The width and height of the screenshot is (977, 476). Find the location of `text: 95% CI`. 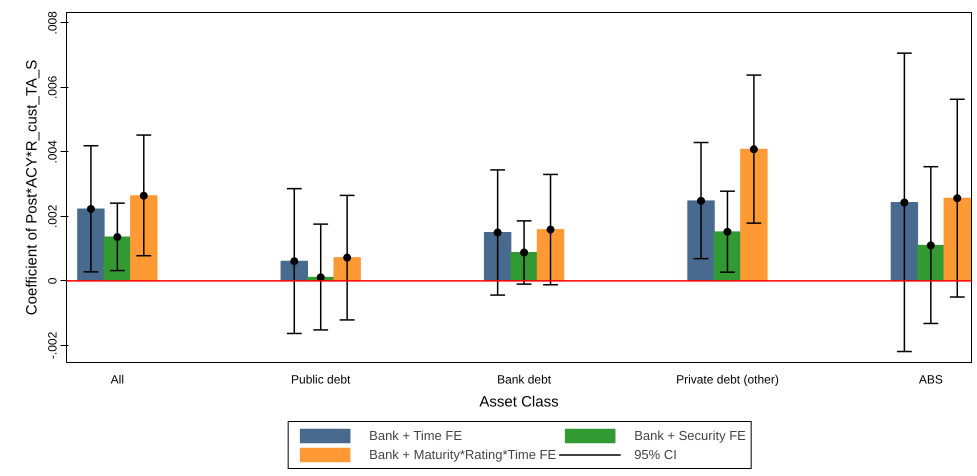

text: 95% CI is located at coordinates (655, 454).